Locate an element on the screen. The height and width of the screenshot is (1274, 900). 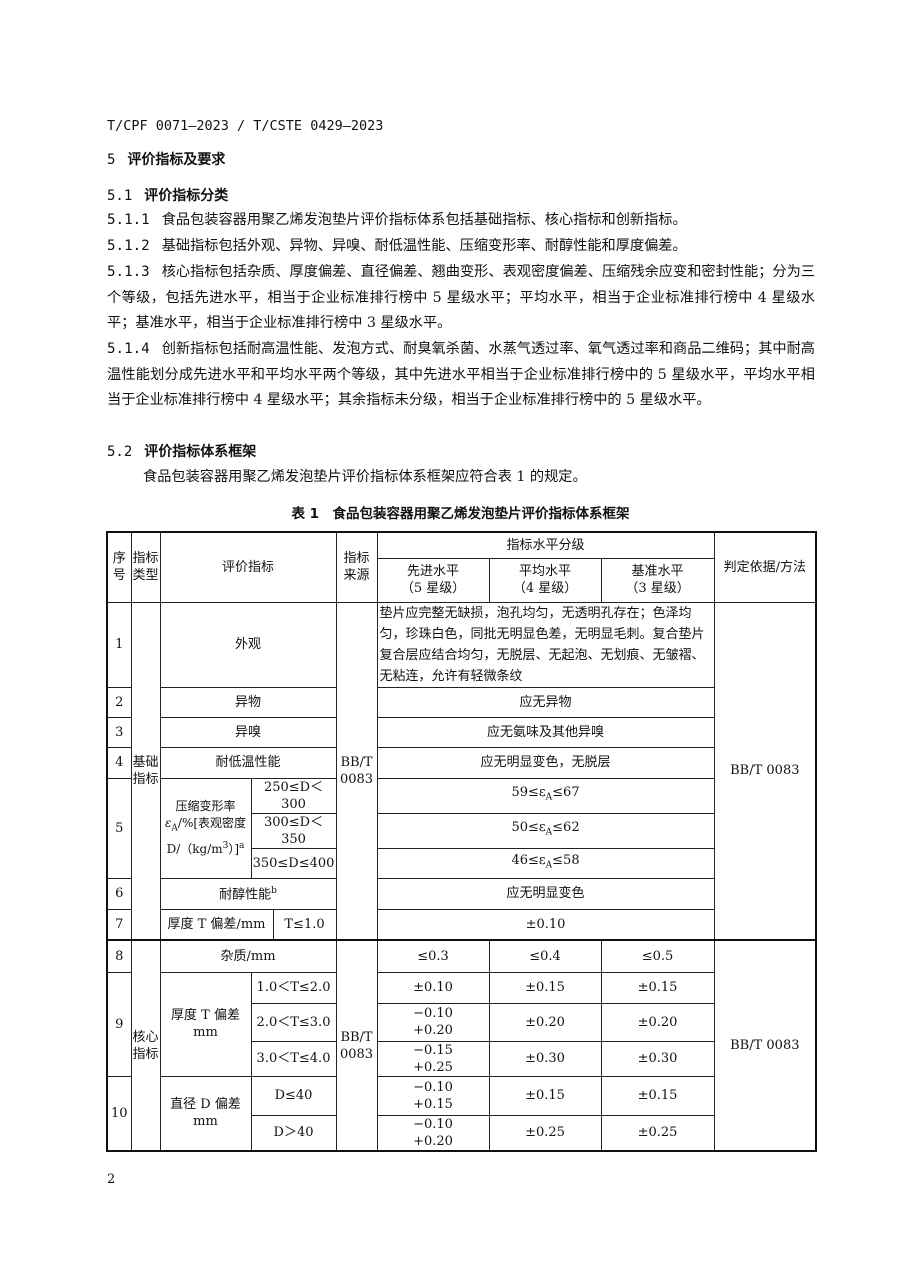
document-header: T/CPF 0071—2023 / T/CSTE 0429—2023 is located at coordinates (245, 126).